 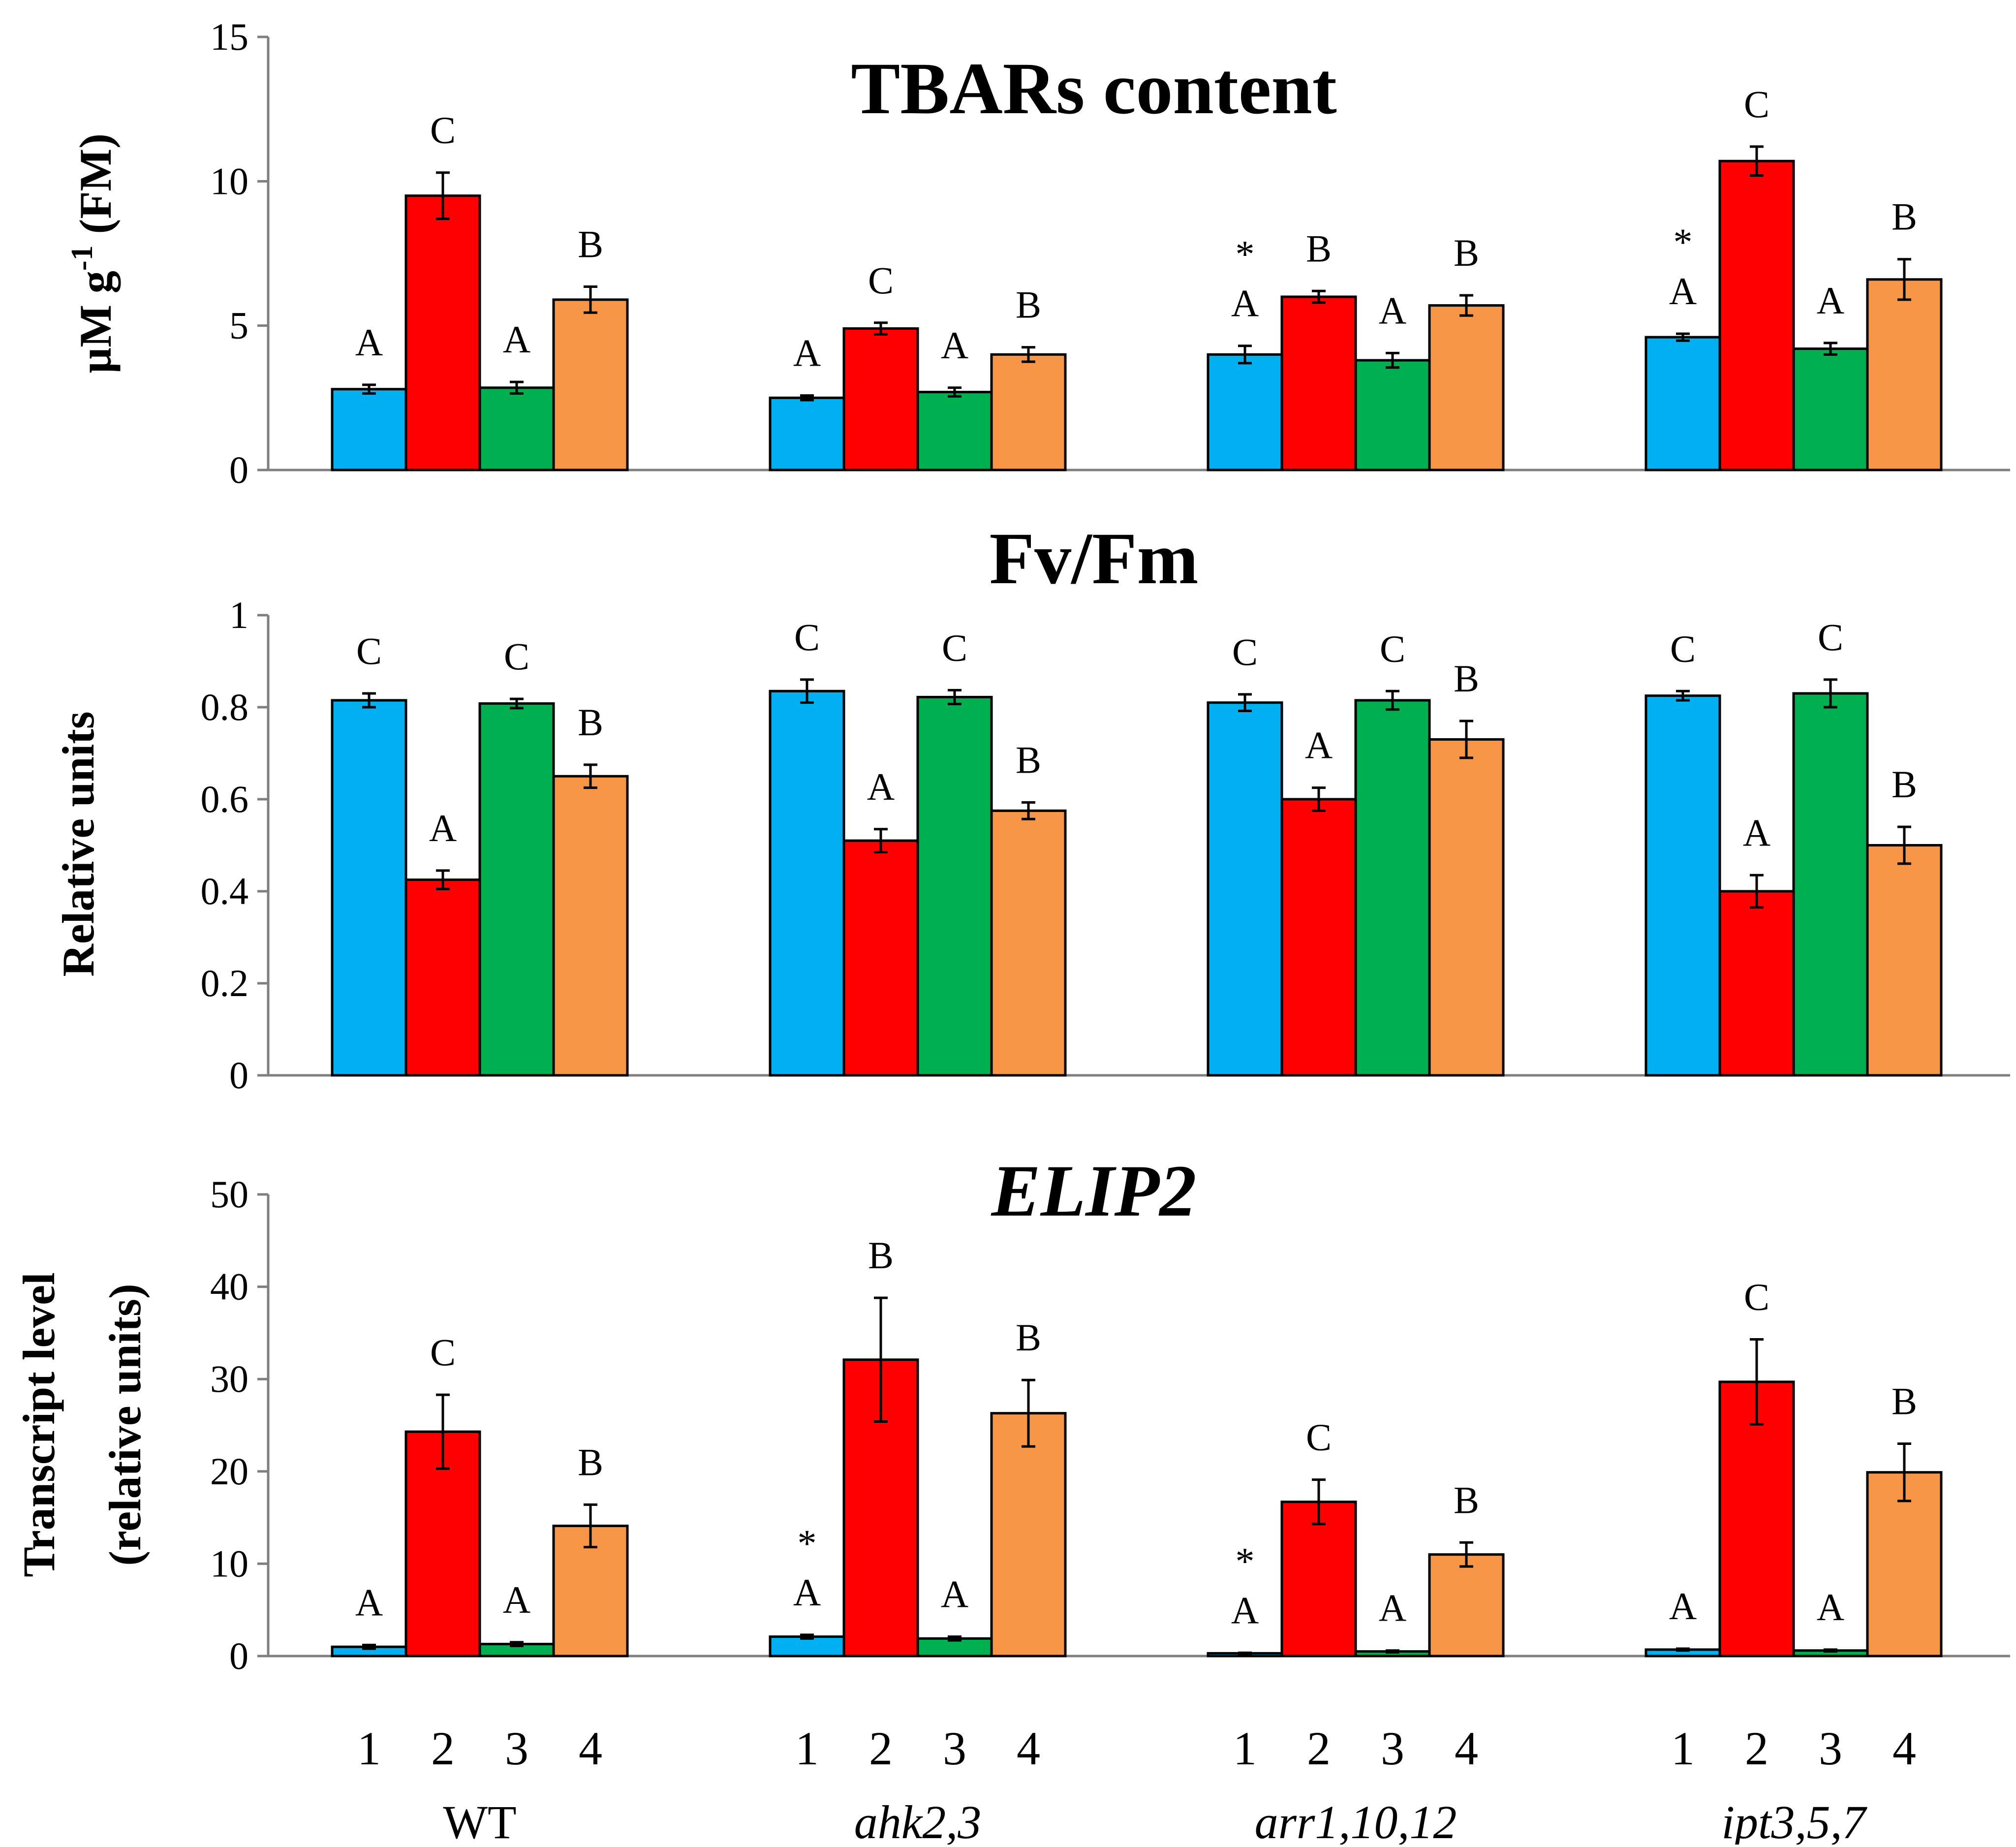 I want to click on y-tick-label: 0.6, so click(x=225, y=799).